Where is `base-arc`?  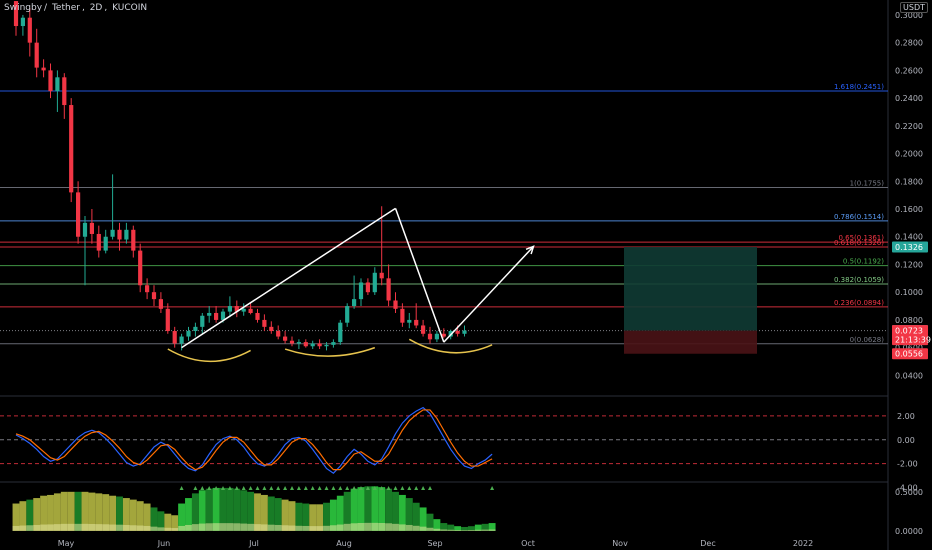
base-arc is located at coordinates (450, 346).